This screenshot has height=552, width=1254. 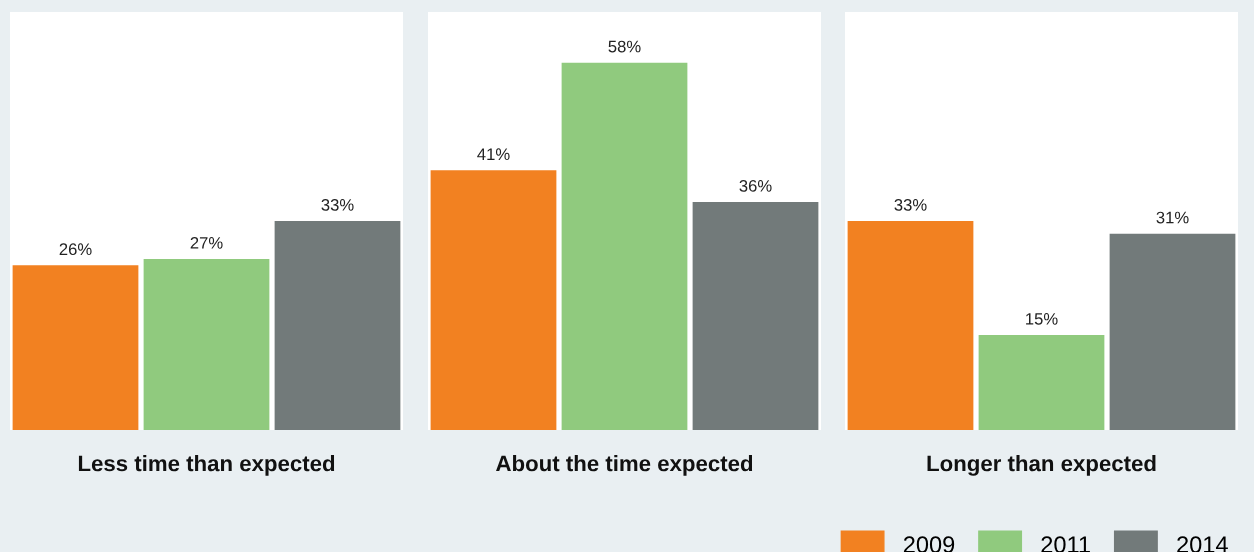 What do you see at coordinates (493, 154) in the screenshot?
I see `data-label: 41%` at bounding box center [493, 154].